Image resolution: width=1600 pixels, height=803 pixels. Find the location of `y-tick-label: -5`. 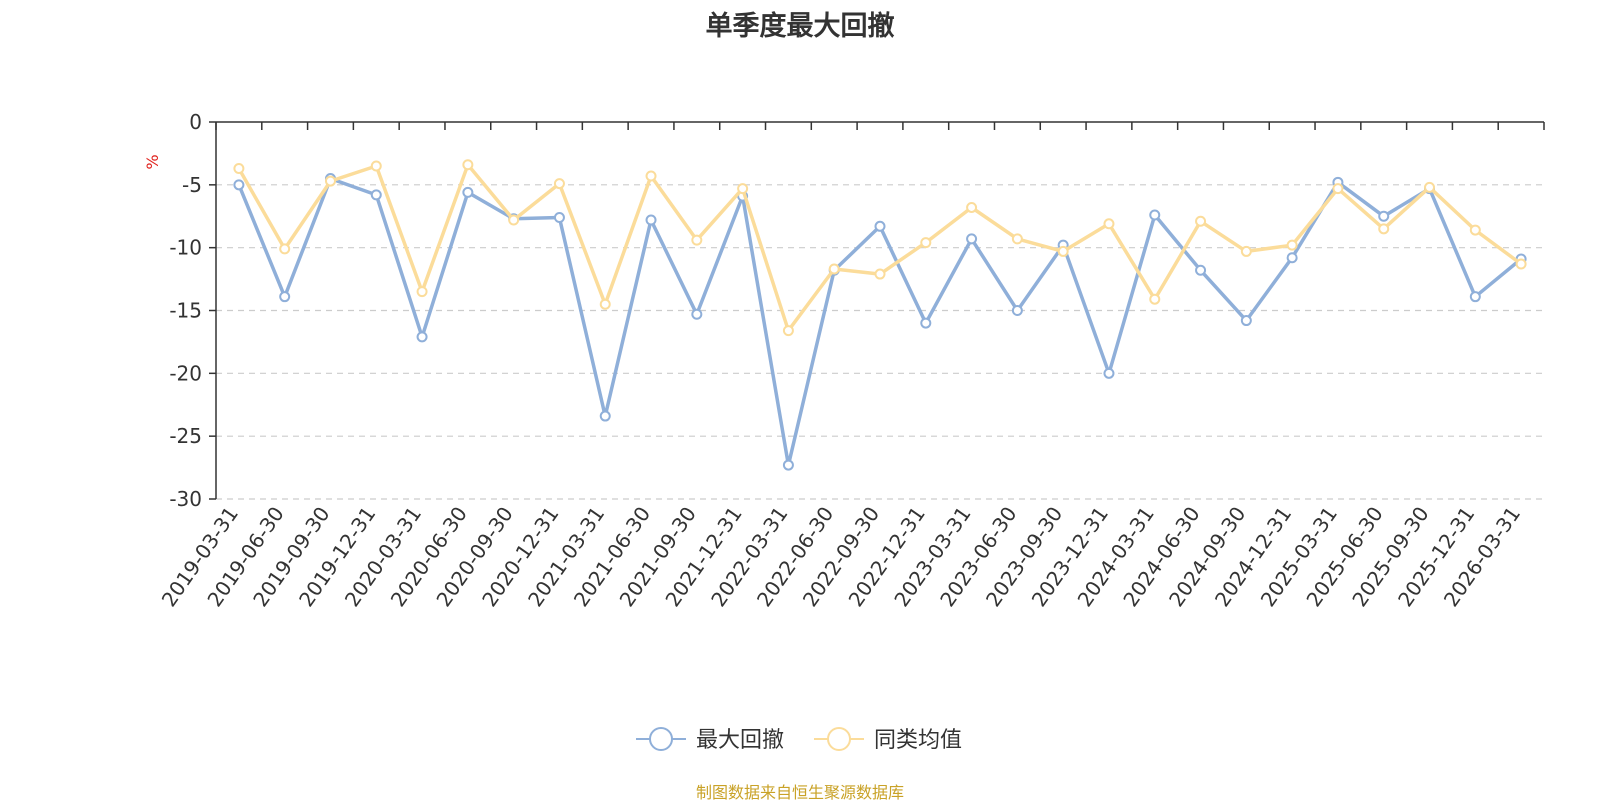

y-tick-label: -5 is located at coordinates (192, 185).